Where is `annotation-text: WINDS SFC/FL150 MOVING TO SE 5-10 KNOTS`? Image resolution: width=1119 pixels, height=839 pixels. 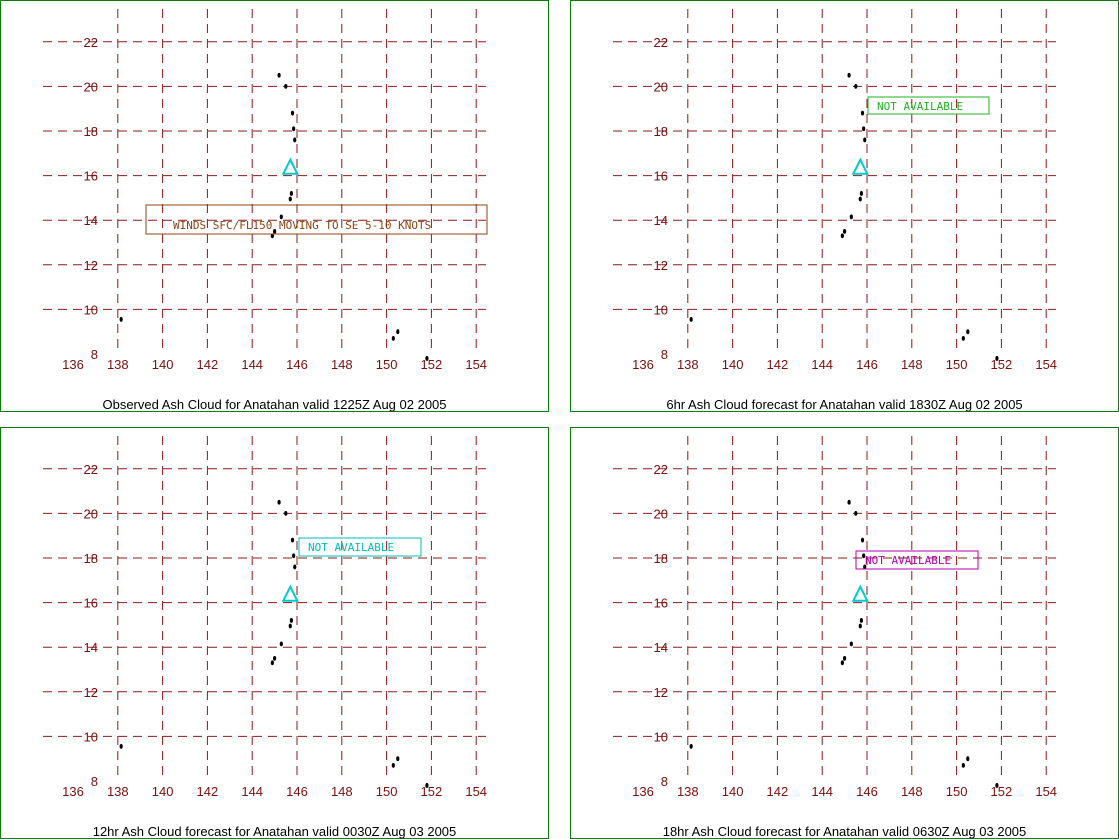
annotation-text: WINDS SFC/FL150 MOVING TO SE 5-10 KNOTS is located at coordinates (302, 225).